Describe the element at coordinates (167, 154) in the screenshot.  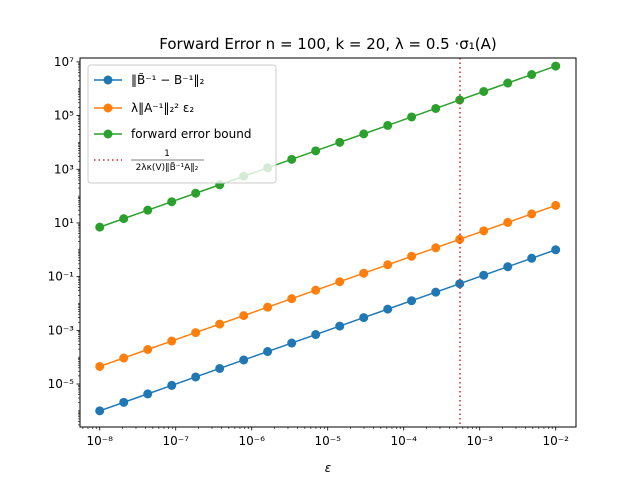
I see `legend-label-numerator: 1` at that location.